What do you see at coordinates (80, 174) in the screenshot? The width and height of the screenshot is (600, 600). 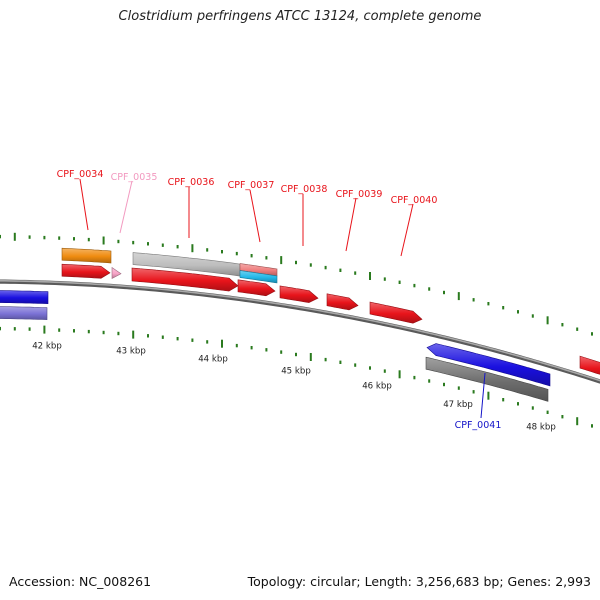 I see `gene-label-CPF_0034: CPF_0034` at bounding box center [80, 174].